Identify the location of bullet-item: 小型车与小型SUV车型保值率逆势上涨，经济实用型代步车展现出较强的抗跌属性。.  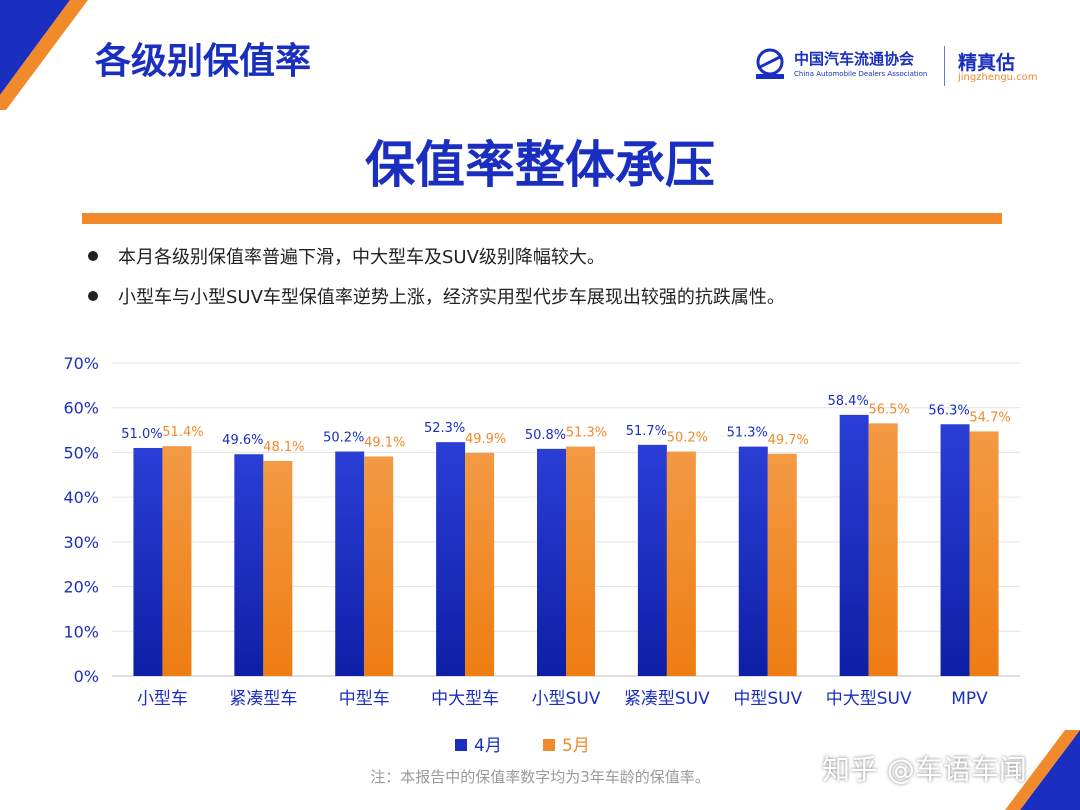
(436, 296).